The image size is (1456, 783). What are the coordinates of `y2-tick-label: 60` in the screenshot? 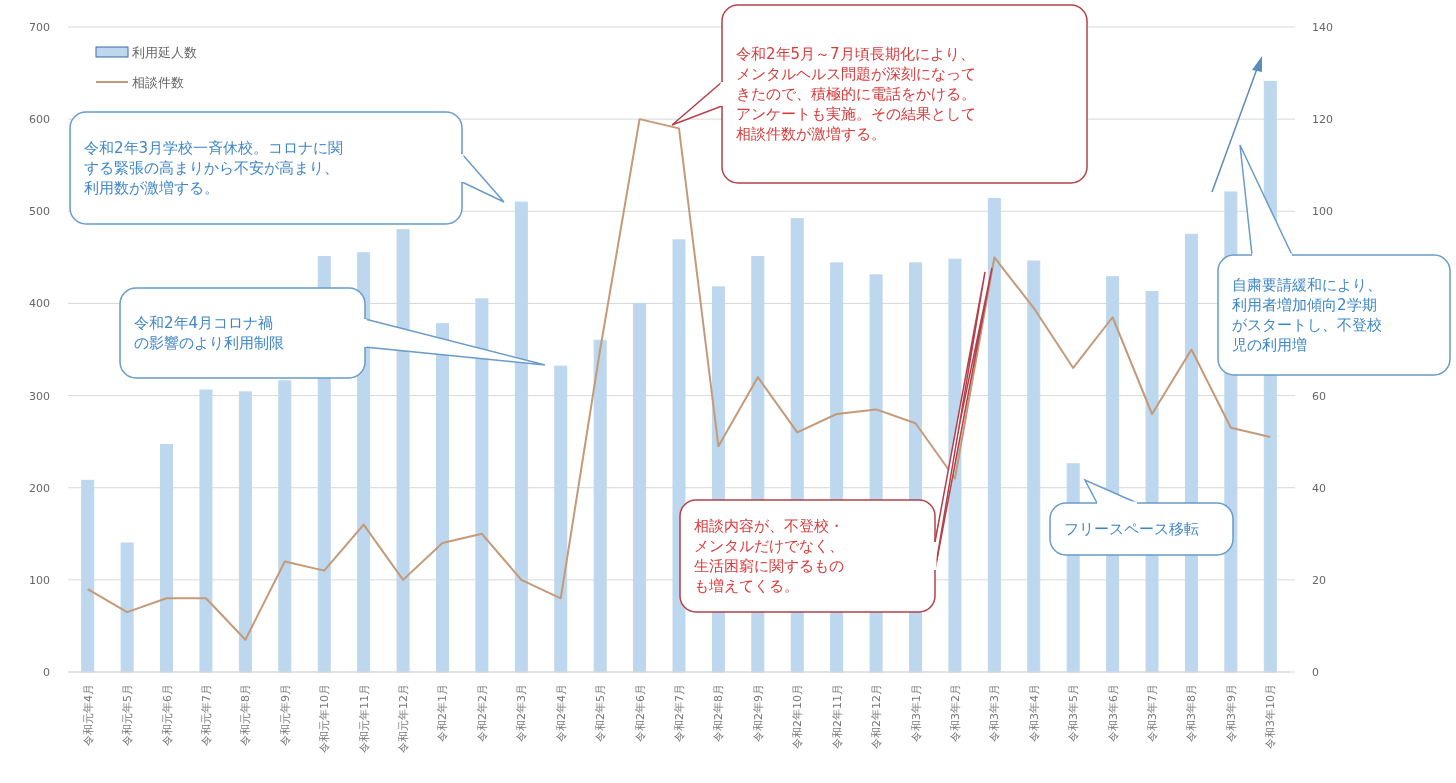 It's located at (1319, 396).